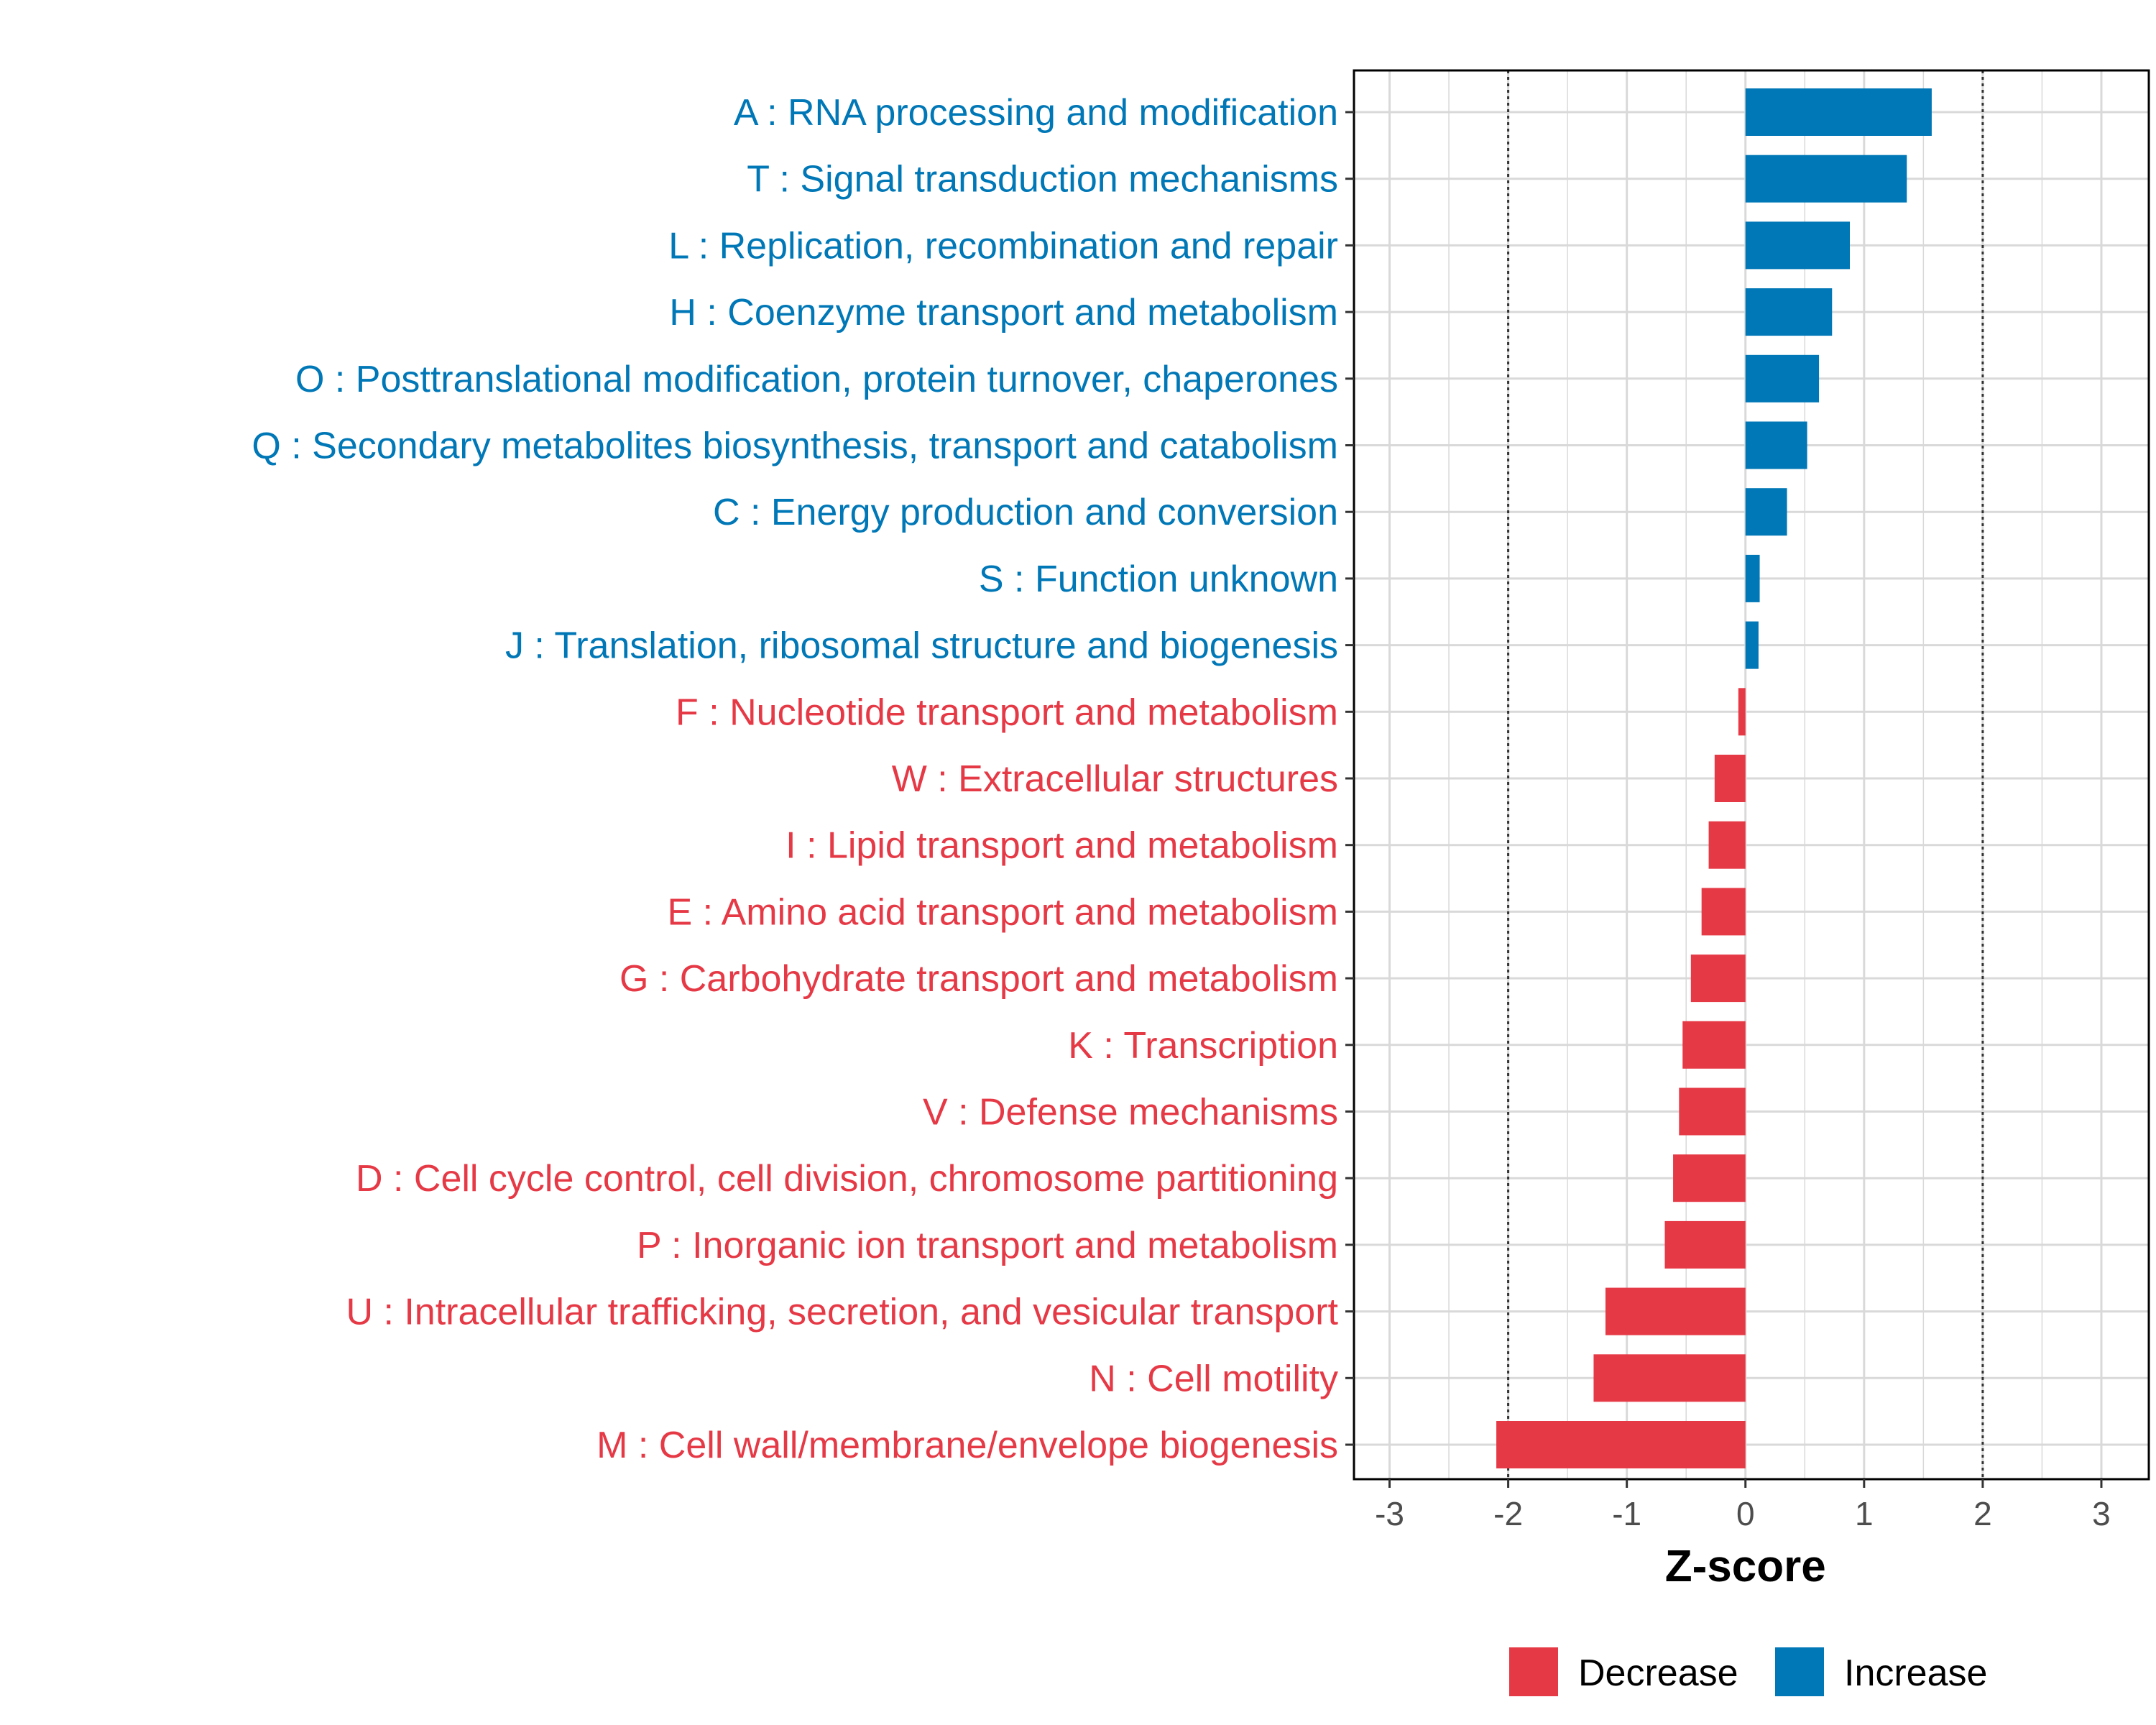 The image size is (2156, 1725). Describe the element at coordinates (1004, 313) in the screenshot. I see `category-label: H : Coenzyme transport and metabolism` at that location.